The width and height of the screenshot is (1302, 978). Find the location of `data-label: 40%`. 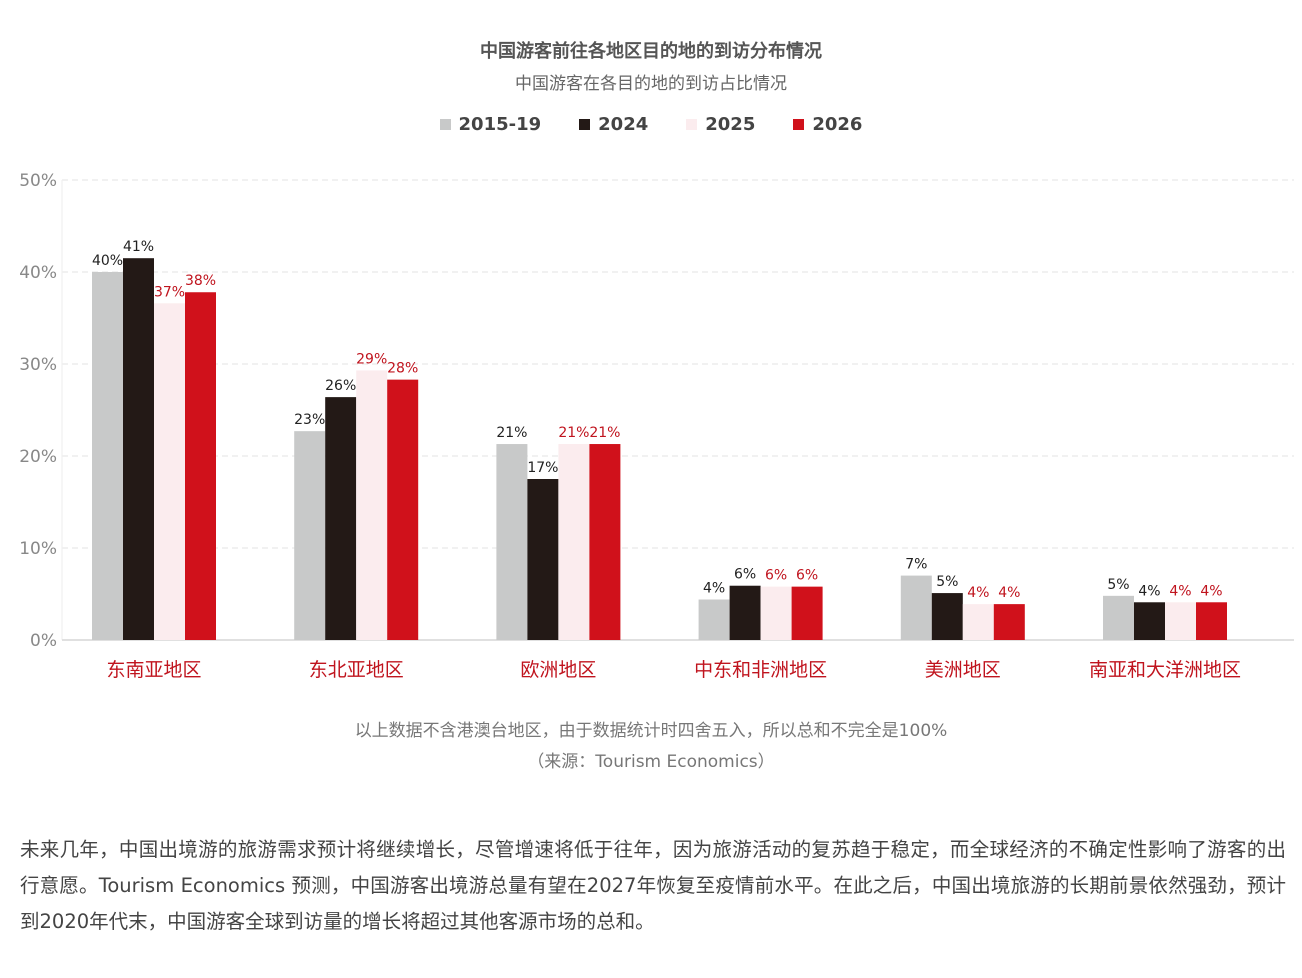

data-label: 40% is located at coordinates (107, 261).